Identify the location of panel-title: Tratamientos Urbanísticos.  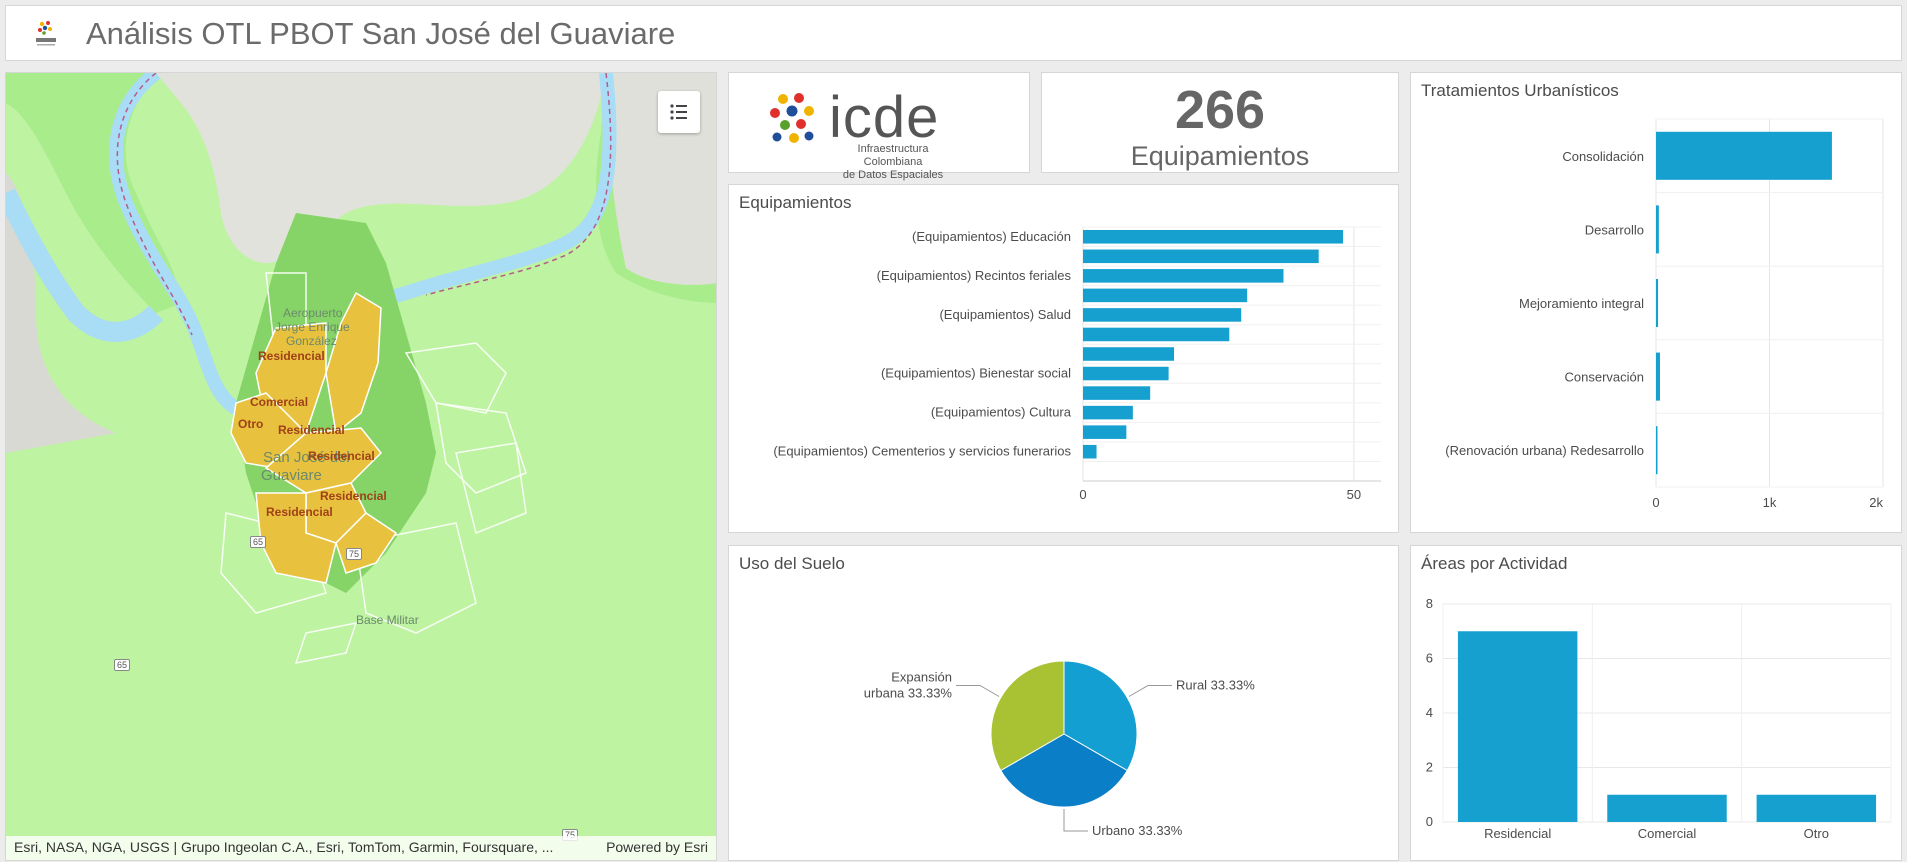
(1520, 90).